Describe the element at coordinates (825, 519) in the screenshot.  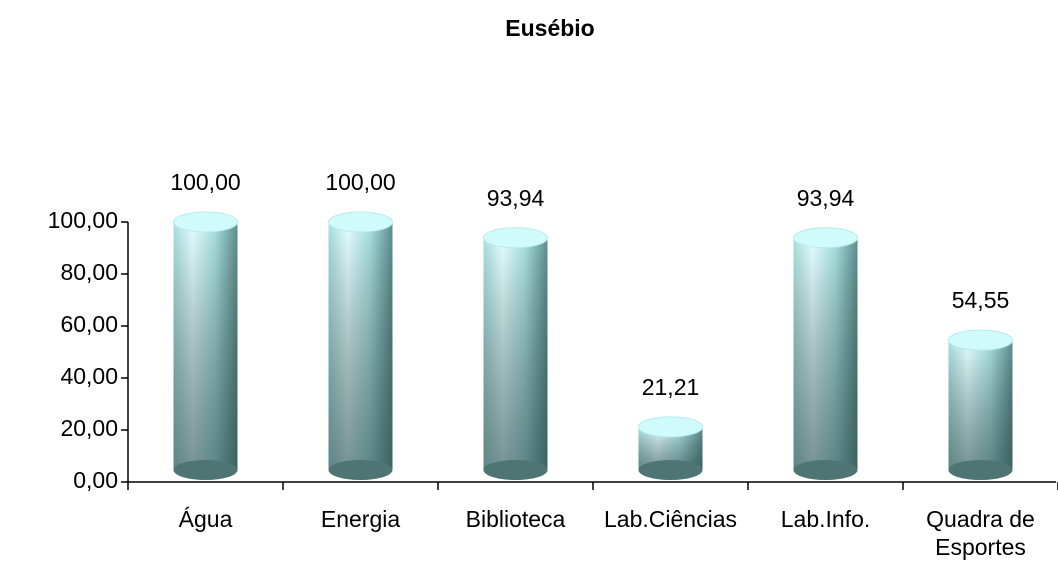
I see `x-tick-label: Lab.Info.` at that location.